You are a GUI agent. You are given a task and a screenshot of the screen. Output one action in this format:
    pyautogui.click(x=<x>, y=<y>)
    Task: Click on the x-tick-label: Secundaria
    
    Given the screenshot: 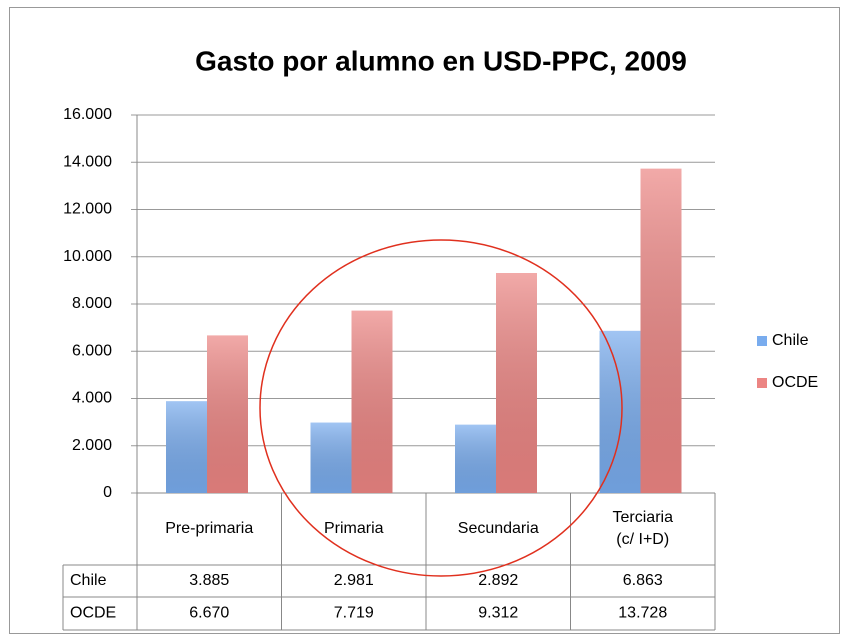 What is the action you would take?
    pyautogui.click(x=498, y=528)
    